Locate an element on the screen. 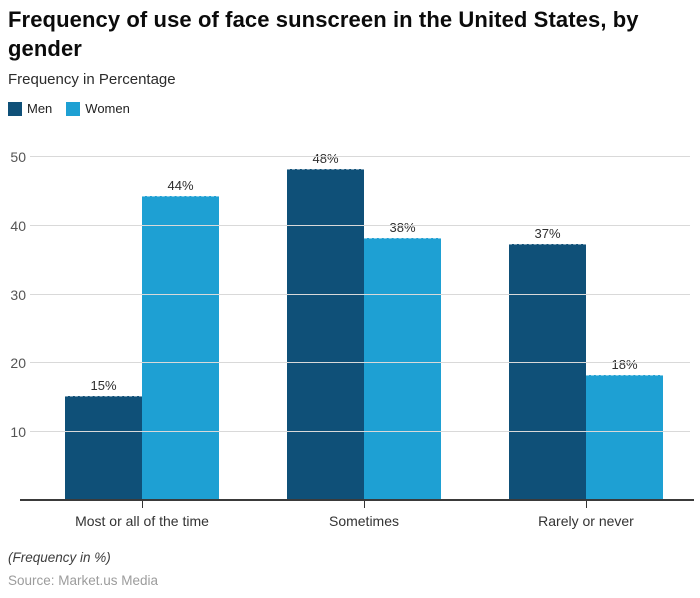 Image resolution: width=700 pixels, height=598 pixels. legend-label: Women is located at coordinates (107, 108).